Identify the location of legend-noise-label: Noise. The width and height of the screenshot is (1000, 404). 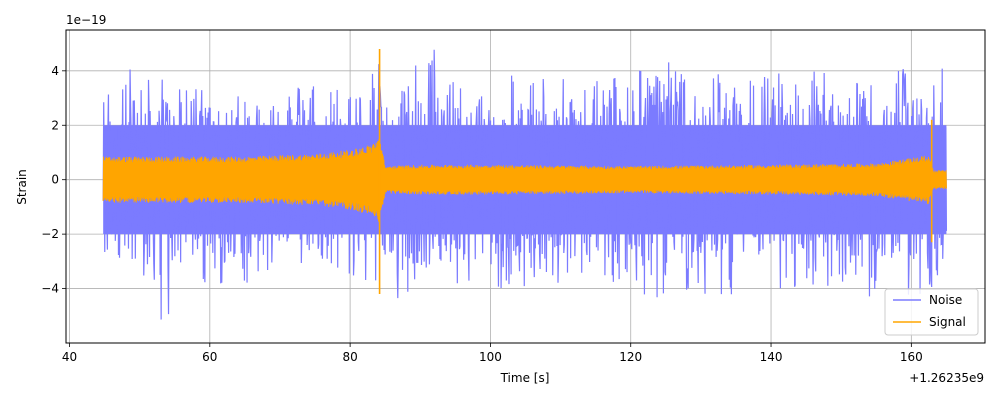
(945, 300).